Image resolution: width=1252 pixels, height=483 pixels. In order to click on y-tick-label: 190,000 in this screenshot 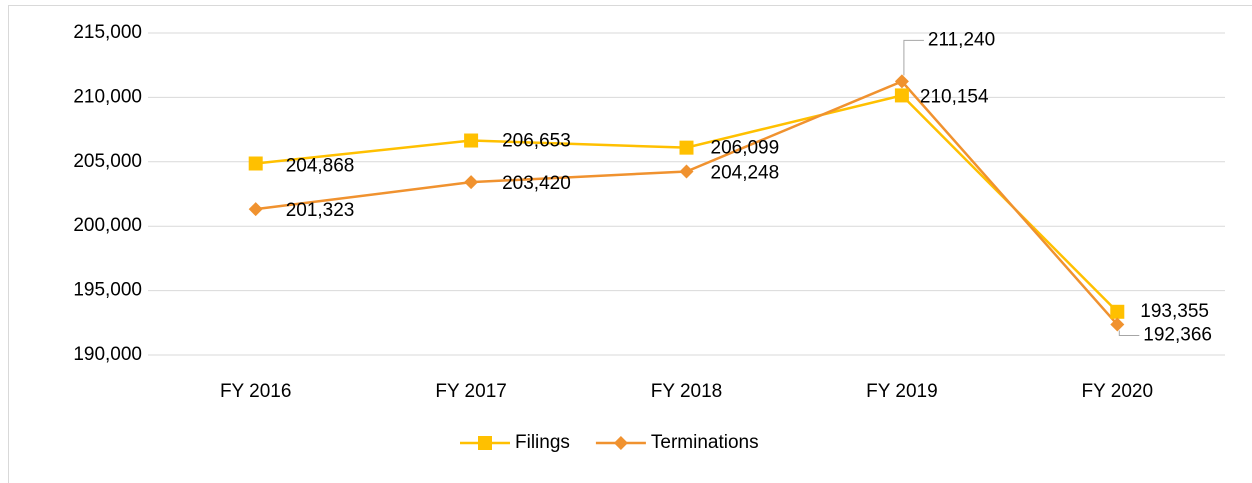, I will do `click(107, 354)`.